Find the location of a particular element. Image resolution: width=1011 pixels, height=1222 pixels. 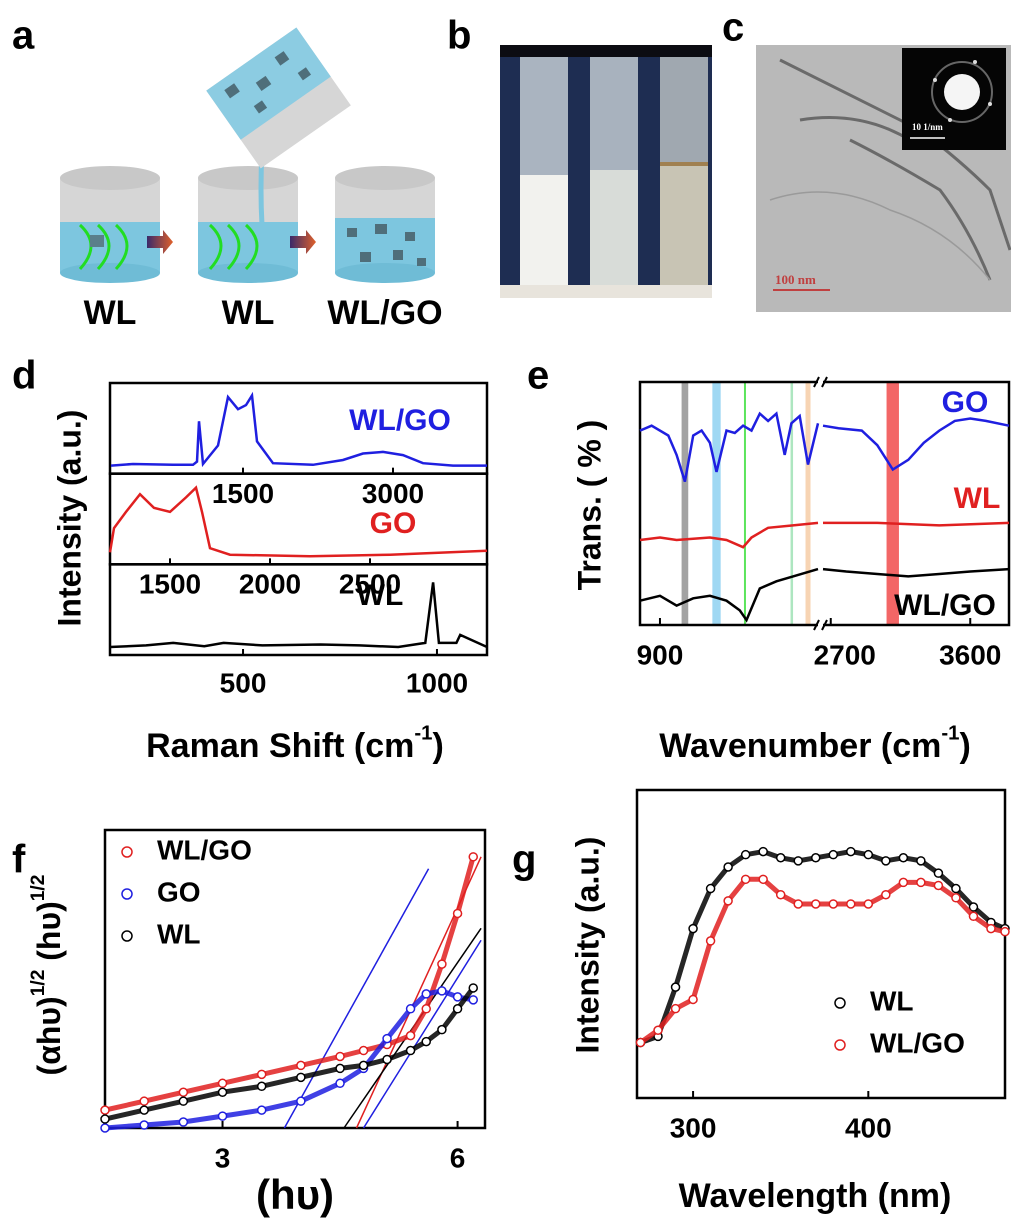

label-part: ) is located at coordinates (438, 746).